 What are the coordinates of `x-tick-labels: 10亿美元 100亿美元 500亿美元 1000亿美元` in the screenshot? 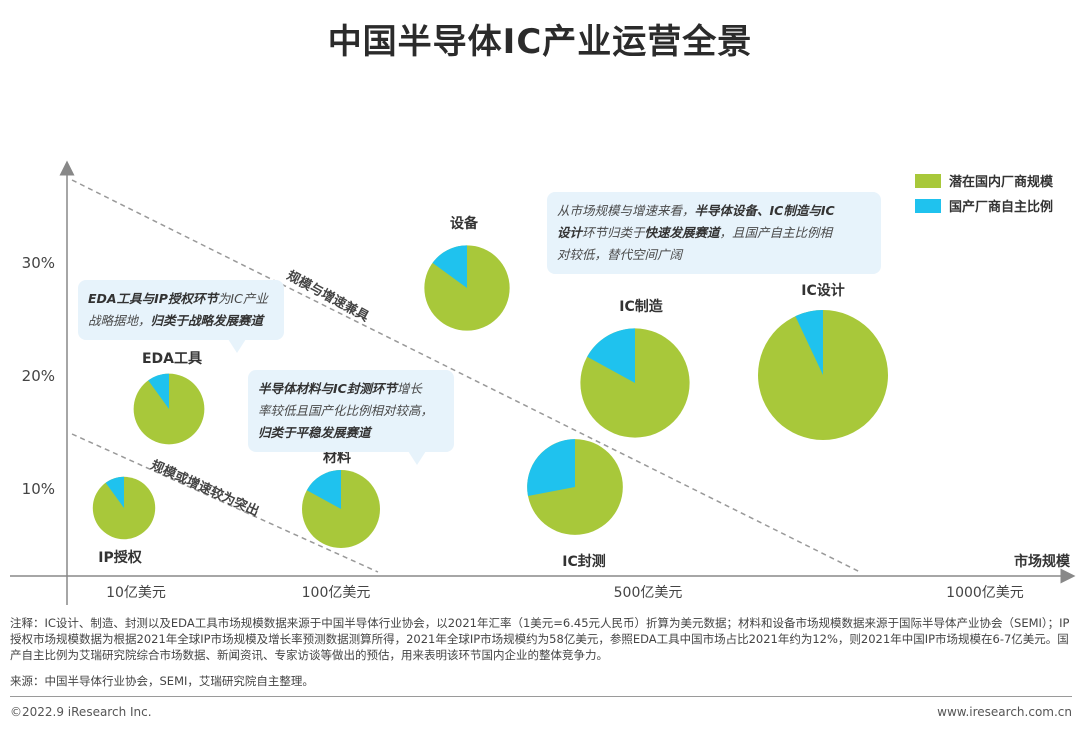 It's located at (565, 593).